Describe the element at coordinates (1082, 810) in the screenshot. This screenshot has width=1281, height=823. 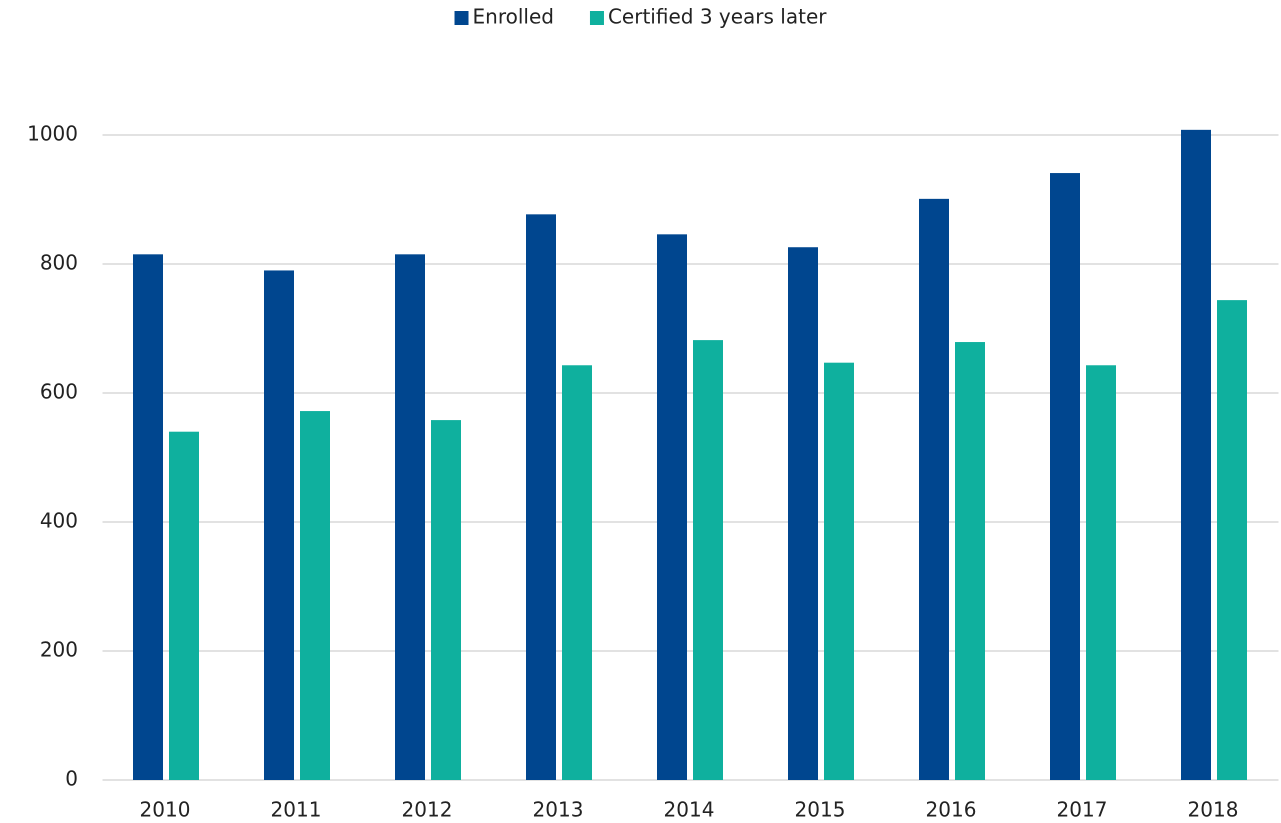
I see `x-tick-label: 2017` at that location.